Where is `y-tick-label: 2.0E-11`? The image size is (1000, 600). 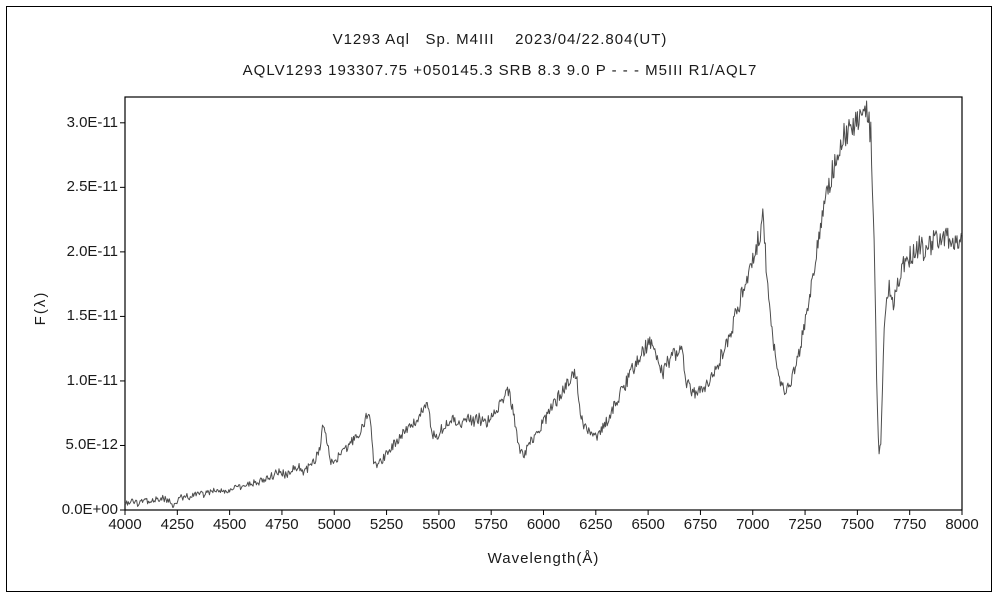
y-tick-label: 2.0E-11 is located at coordinates (92, 251).